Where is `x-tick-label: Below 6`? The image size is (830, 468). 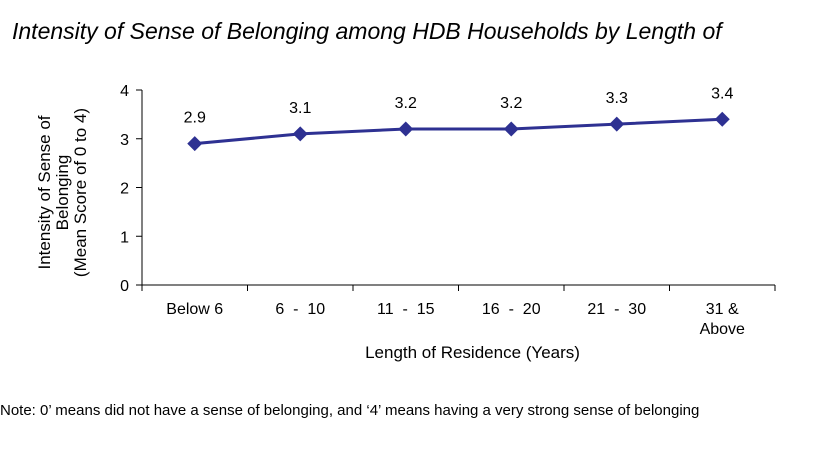 x-tick-label: Below 6 is located at coordinates (194, 309).